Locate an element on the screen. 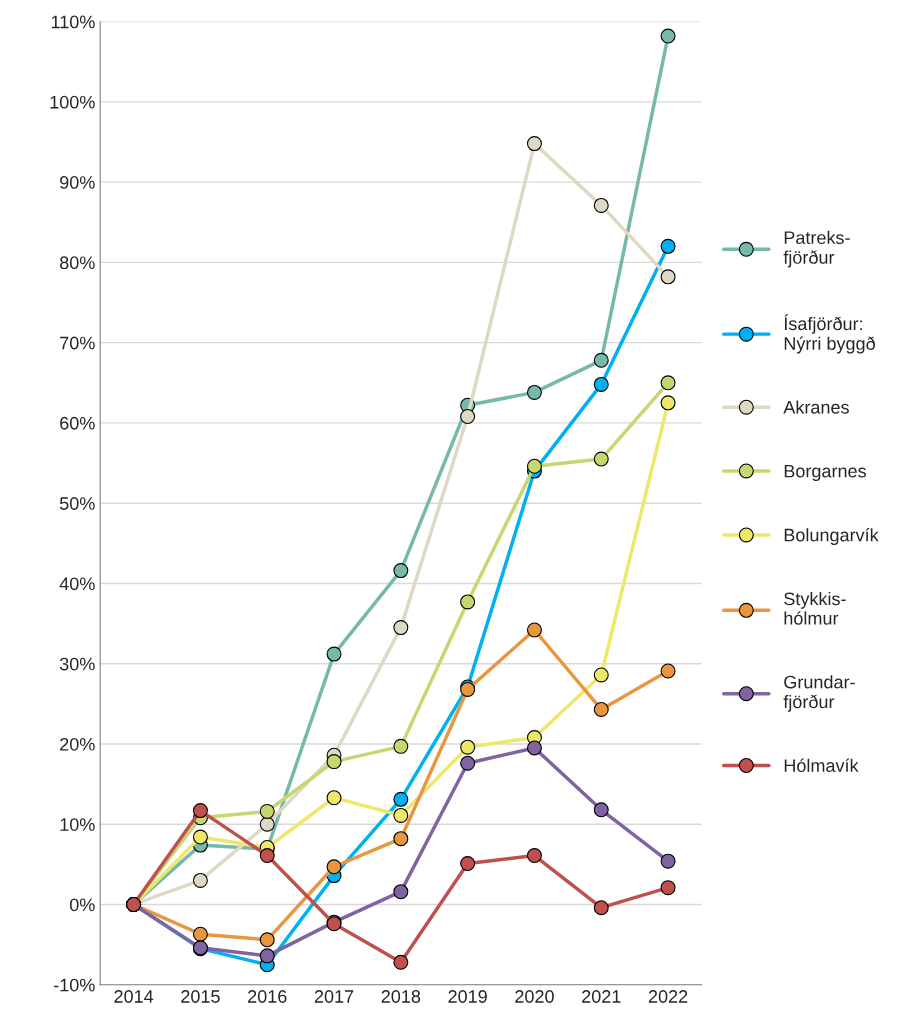 Image resolution: width=911 pixels, height=1029 pixels. y-tick-label: 30% is located at coordinates (77, 664).